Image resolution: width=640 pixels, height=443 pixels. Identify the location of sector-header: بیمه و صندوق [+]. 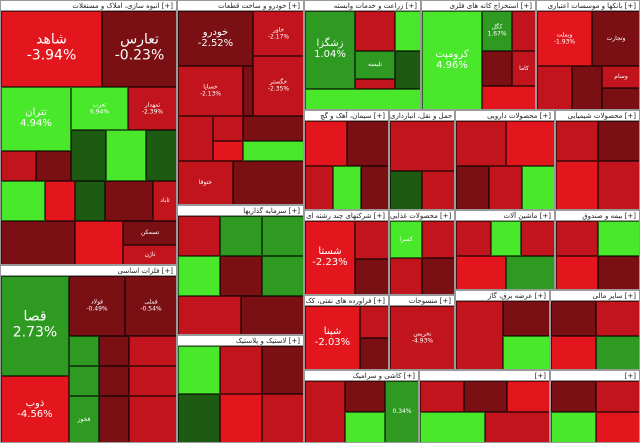
(597, 216).